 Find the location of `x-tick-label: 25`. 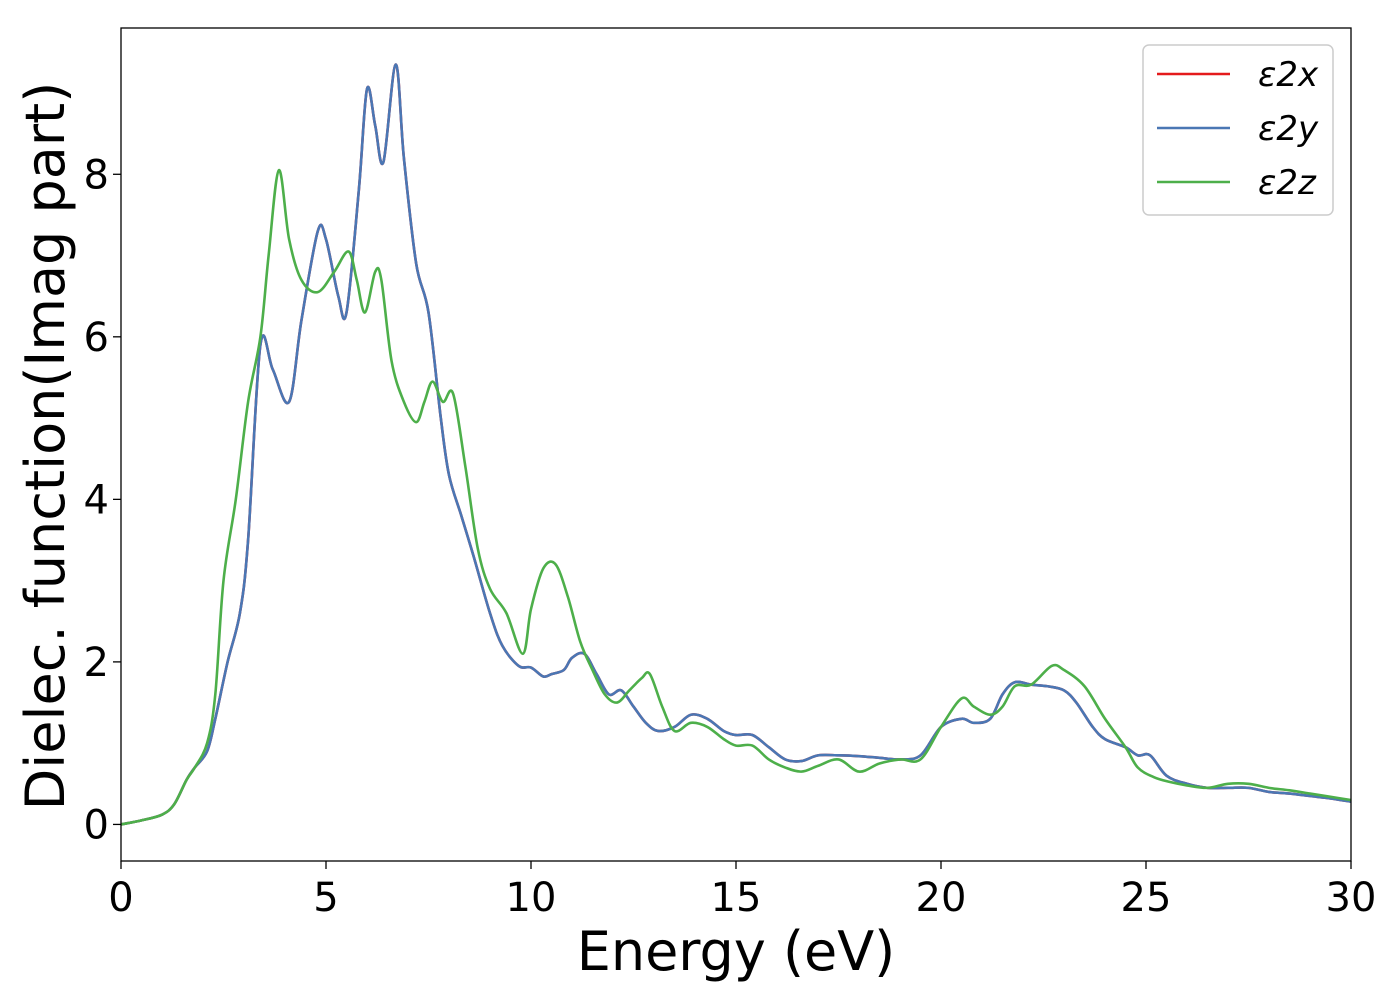

x-tick-label: 25 is located at coordinates (1146, 898).